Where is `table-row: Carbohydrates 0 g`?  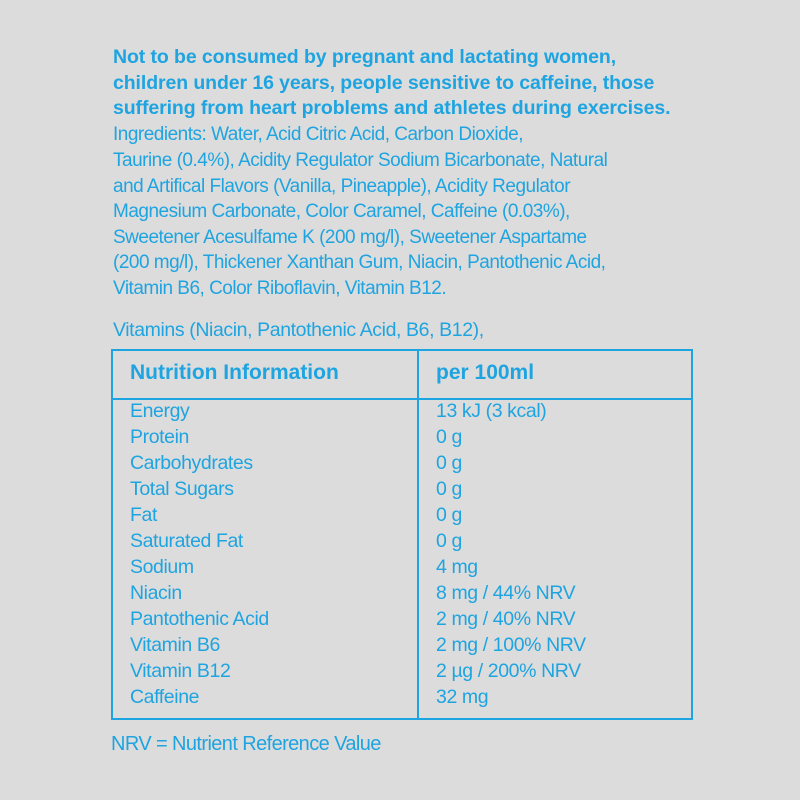
table-row: Carbohydrates 0 g is located at coordinates (402, 465).